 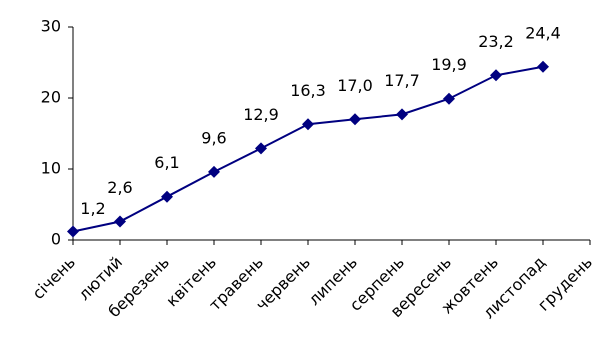 What do you see at coordinates (402, 80) in the screenshot?
I see `data-label: 17,7` at bounding box center [402, 80].